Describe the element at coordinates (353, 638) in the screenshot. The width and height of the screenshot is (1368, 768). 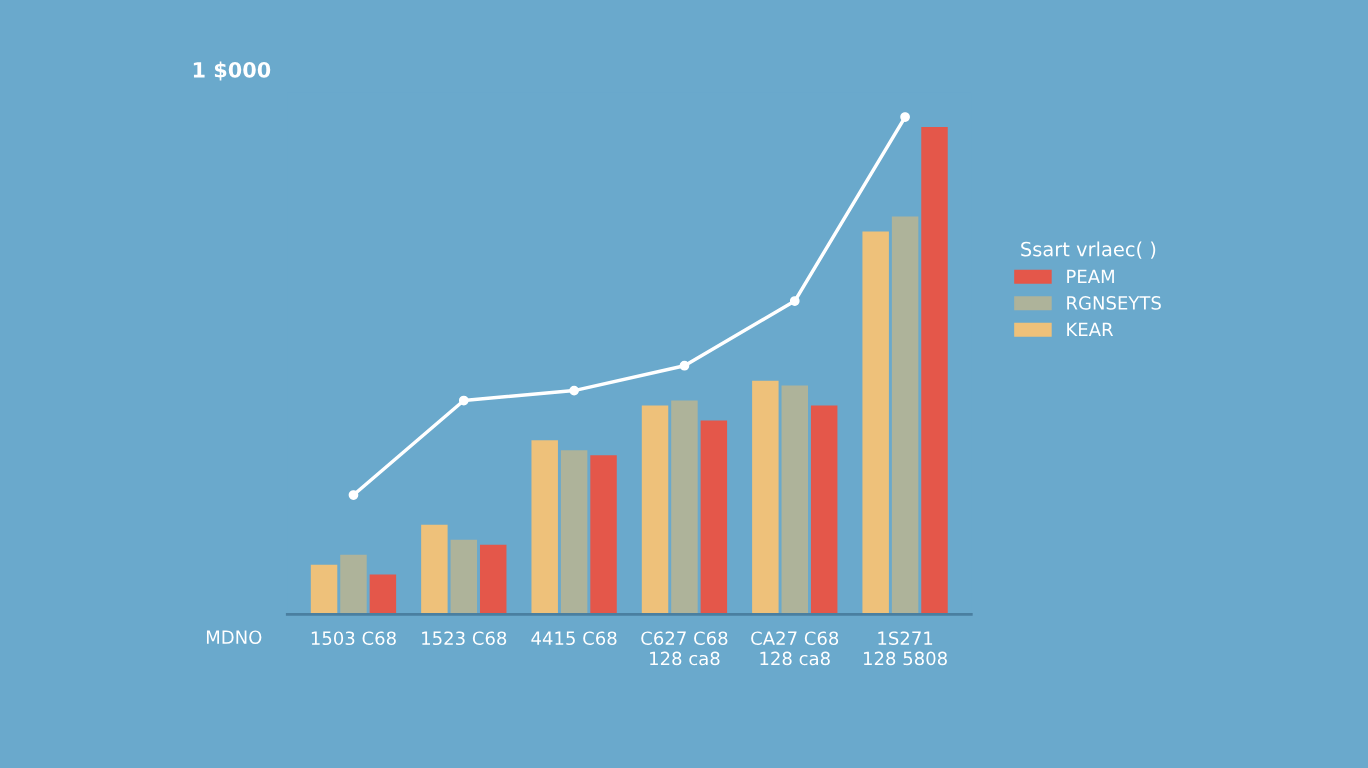
I see `x-tick-label: 1503 C68` at that location.